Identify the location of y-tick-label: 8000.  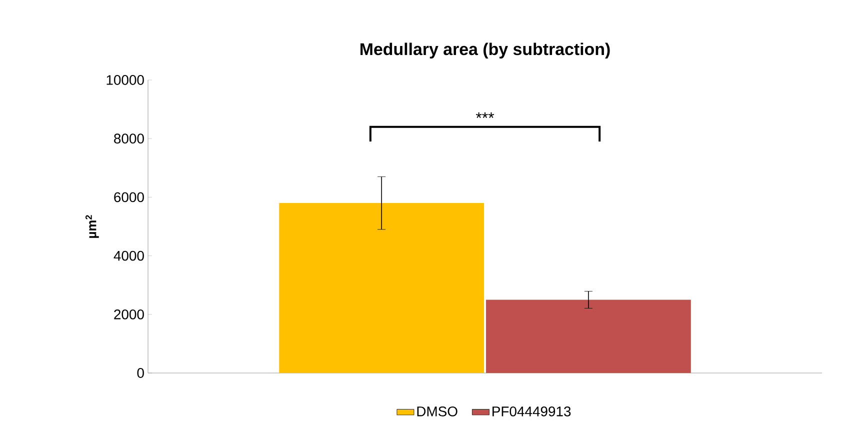
(129, 139).